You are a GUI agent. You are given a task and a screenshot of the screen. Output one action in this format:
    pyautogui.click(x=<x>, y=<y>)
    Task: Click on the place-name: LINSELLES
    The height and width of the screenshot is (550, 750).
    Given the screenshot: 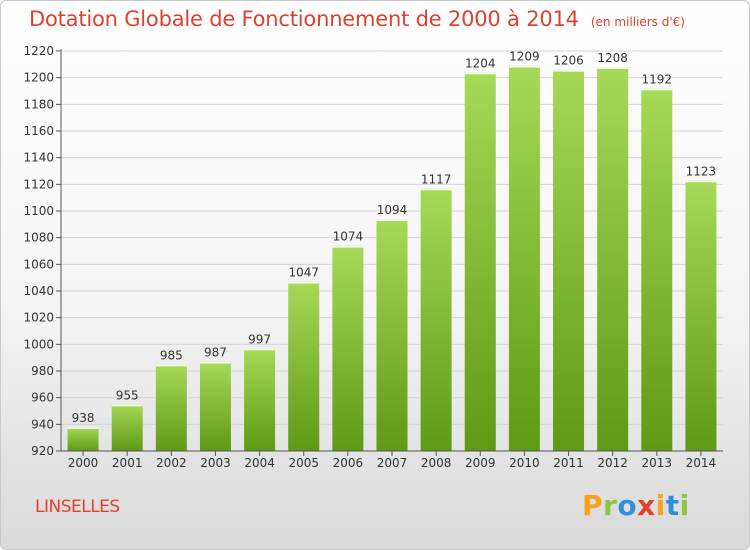 What is the action you would take?
    pyautogui.click(x=77, y=507)
    